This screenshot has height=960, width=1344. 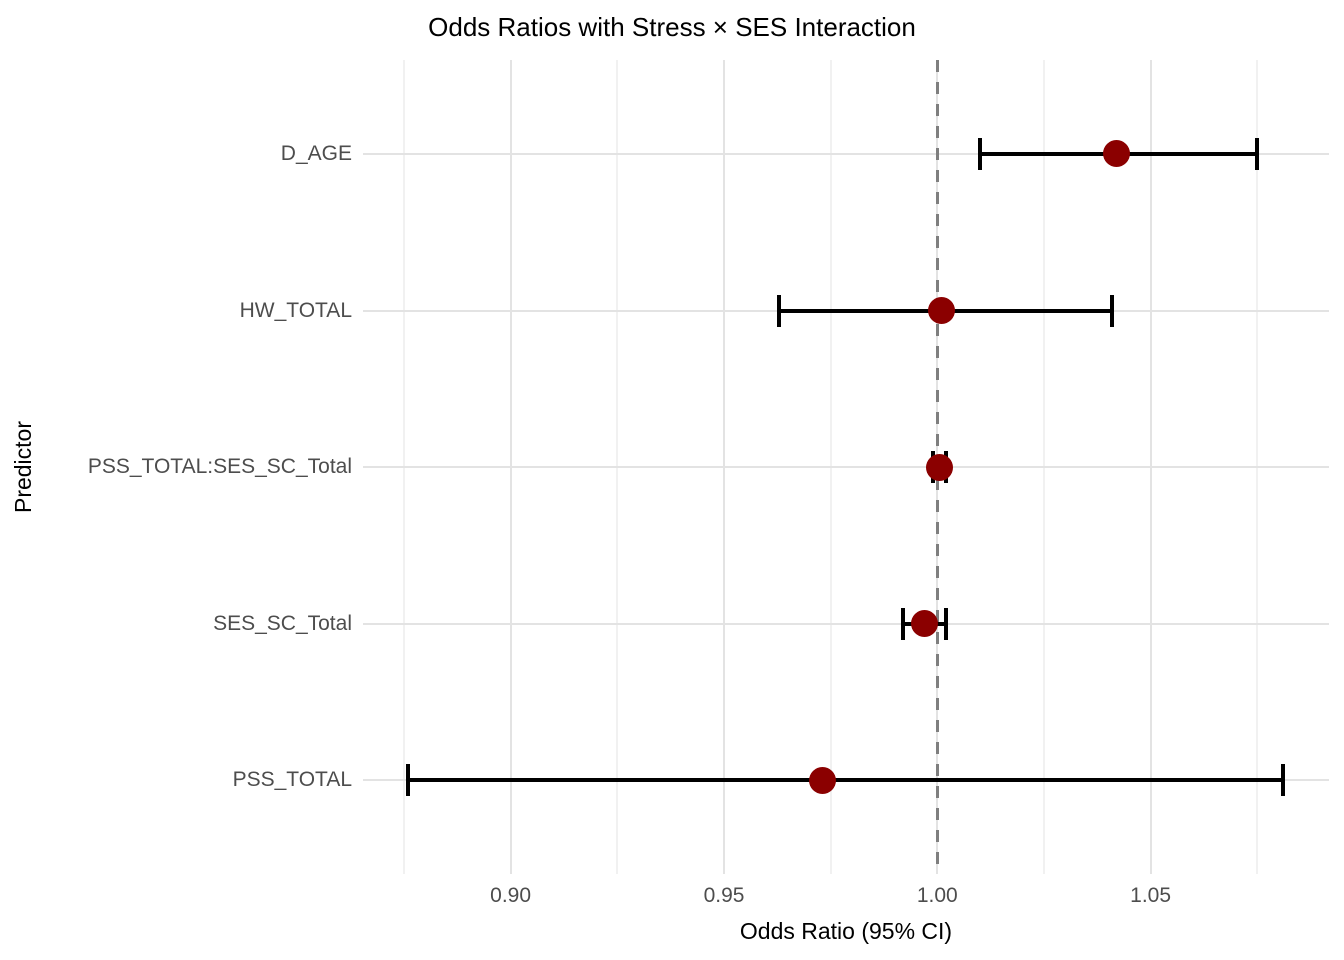 I want to click on x-axis-tick-label: 0.95, so click(x=724, y=895).